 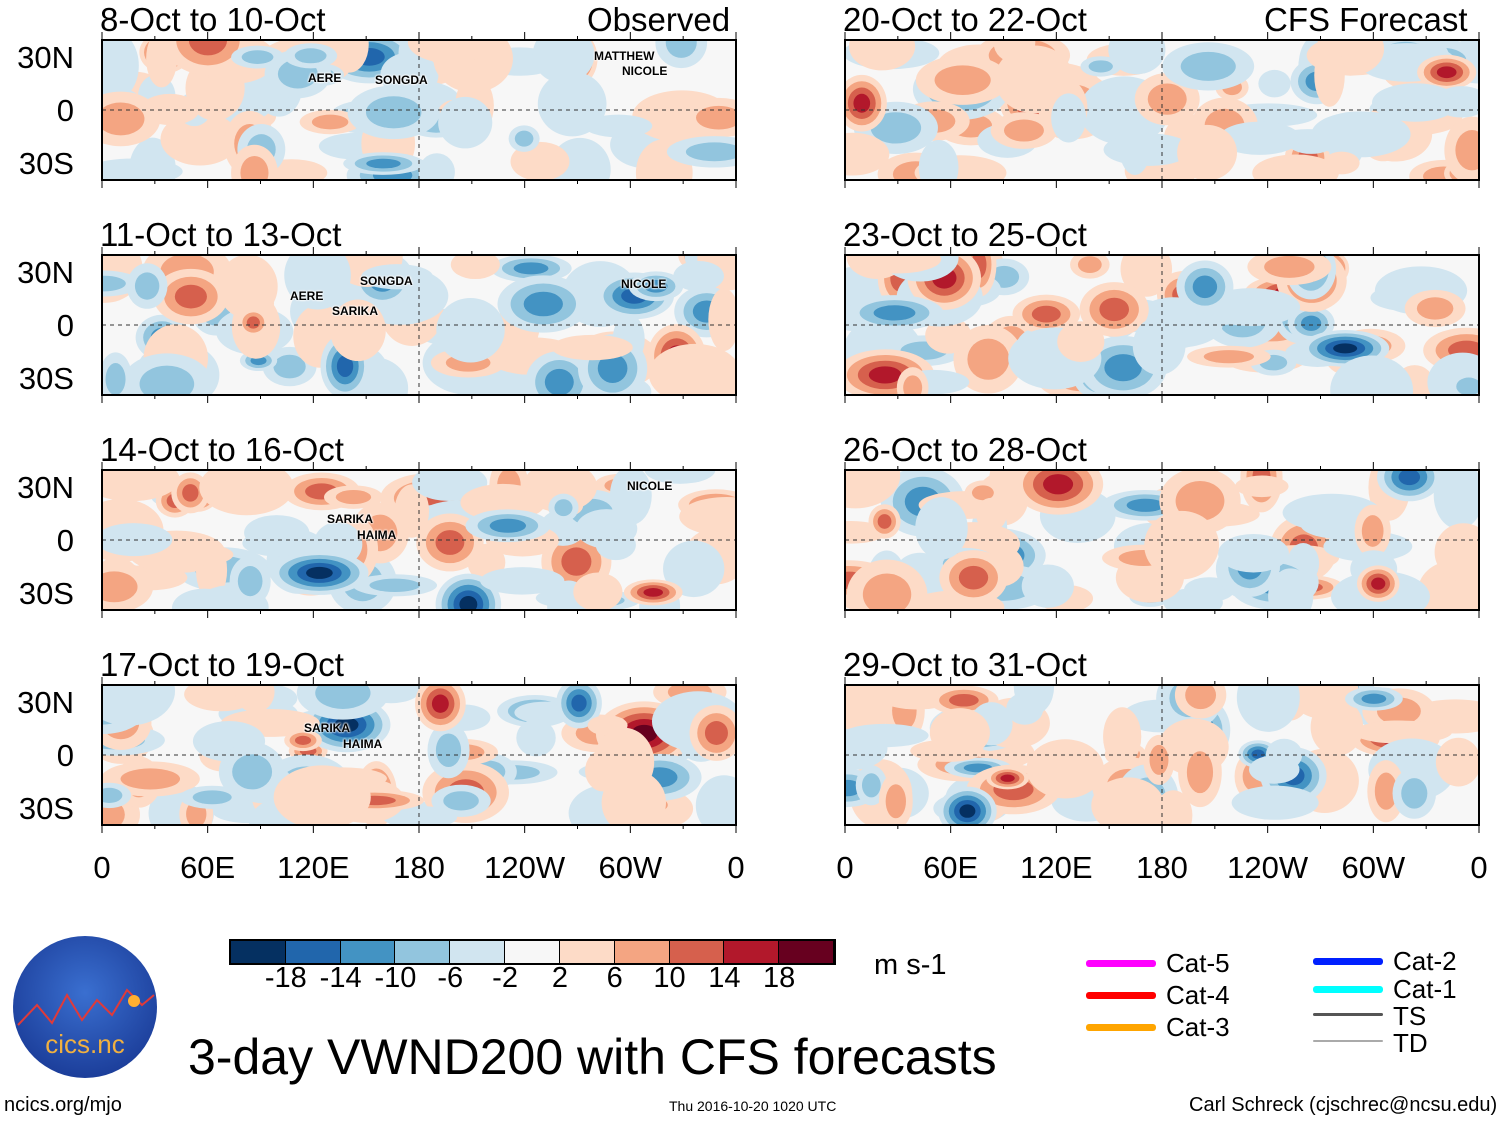 What do you see at coordinates (1198, 995) in the screenshot?
I see `legend-label: Cat-4` at bounding box center [1198, 995].